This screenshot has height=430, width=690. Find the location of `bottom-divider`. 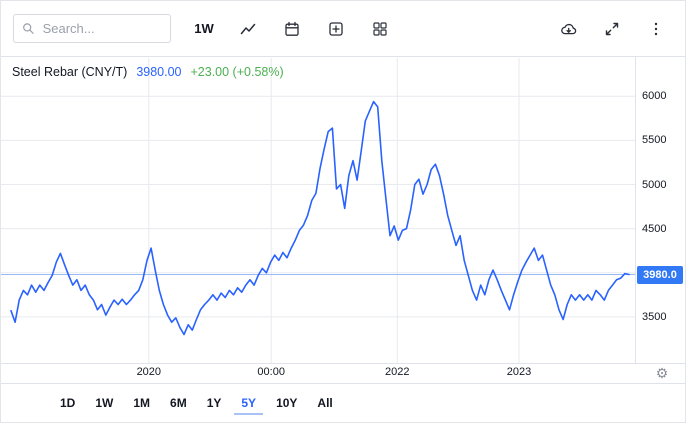

bottom-divider is located at coordinates (343, 383).